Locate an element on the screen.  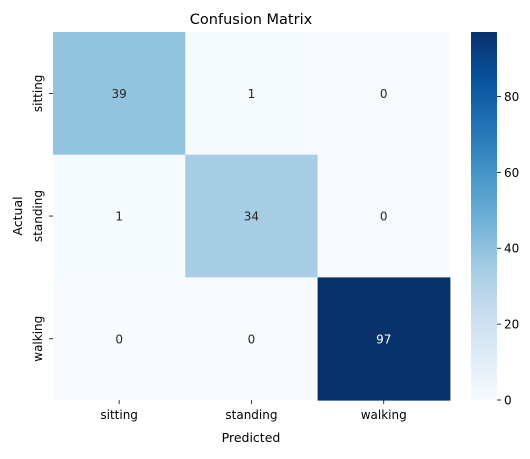
cell-value-label: 39 is located at coordinates (119, 94).